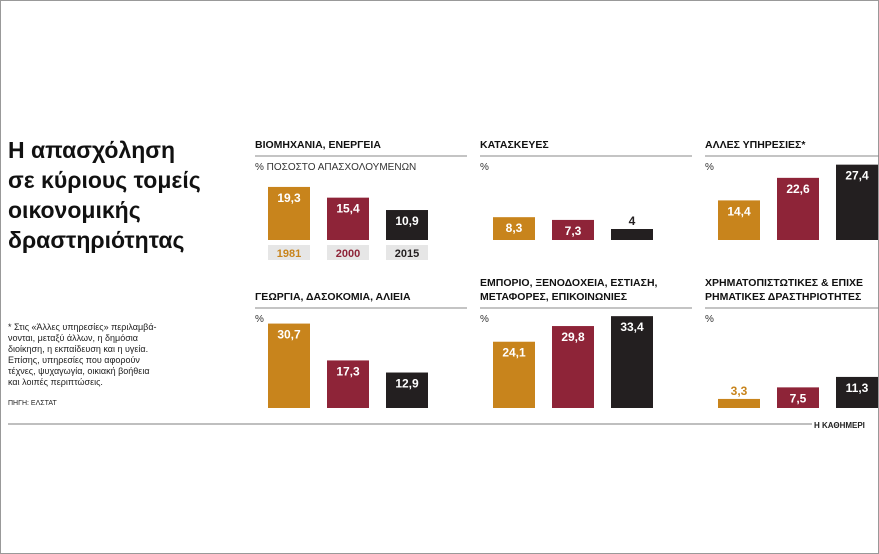 This screenshot has height=554, width=879. I want to click on value-label: 10,9, so click(407, 221).